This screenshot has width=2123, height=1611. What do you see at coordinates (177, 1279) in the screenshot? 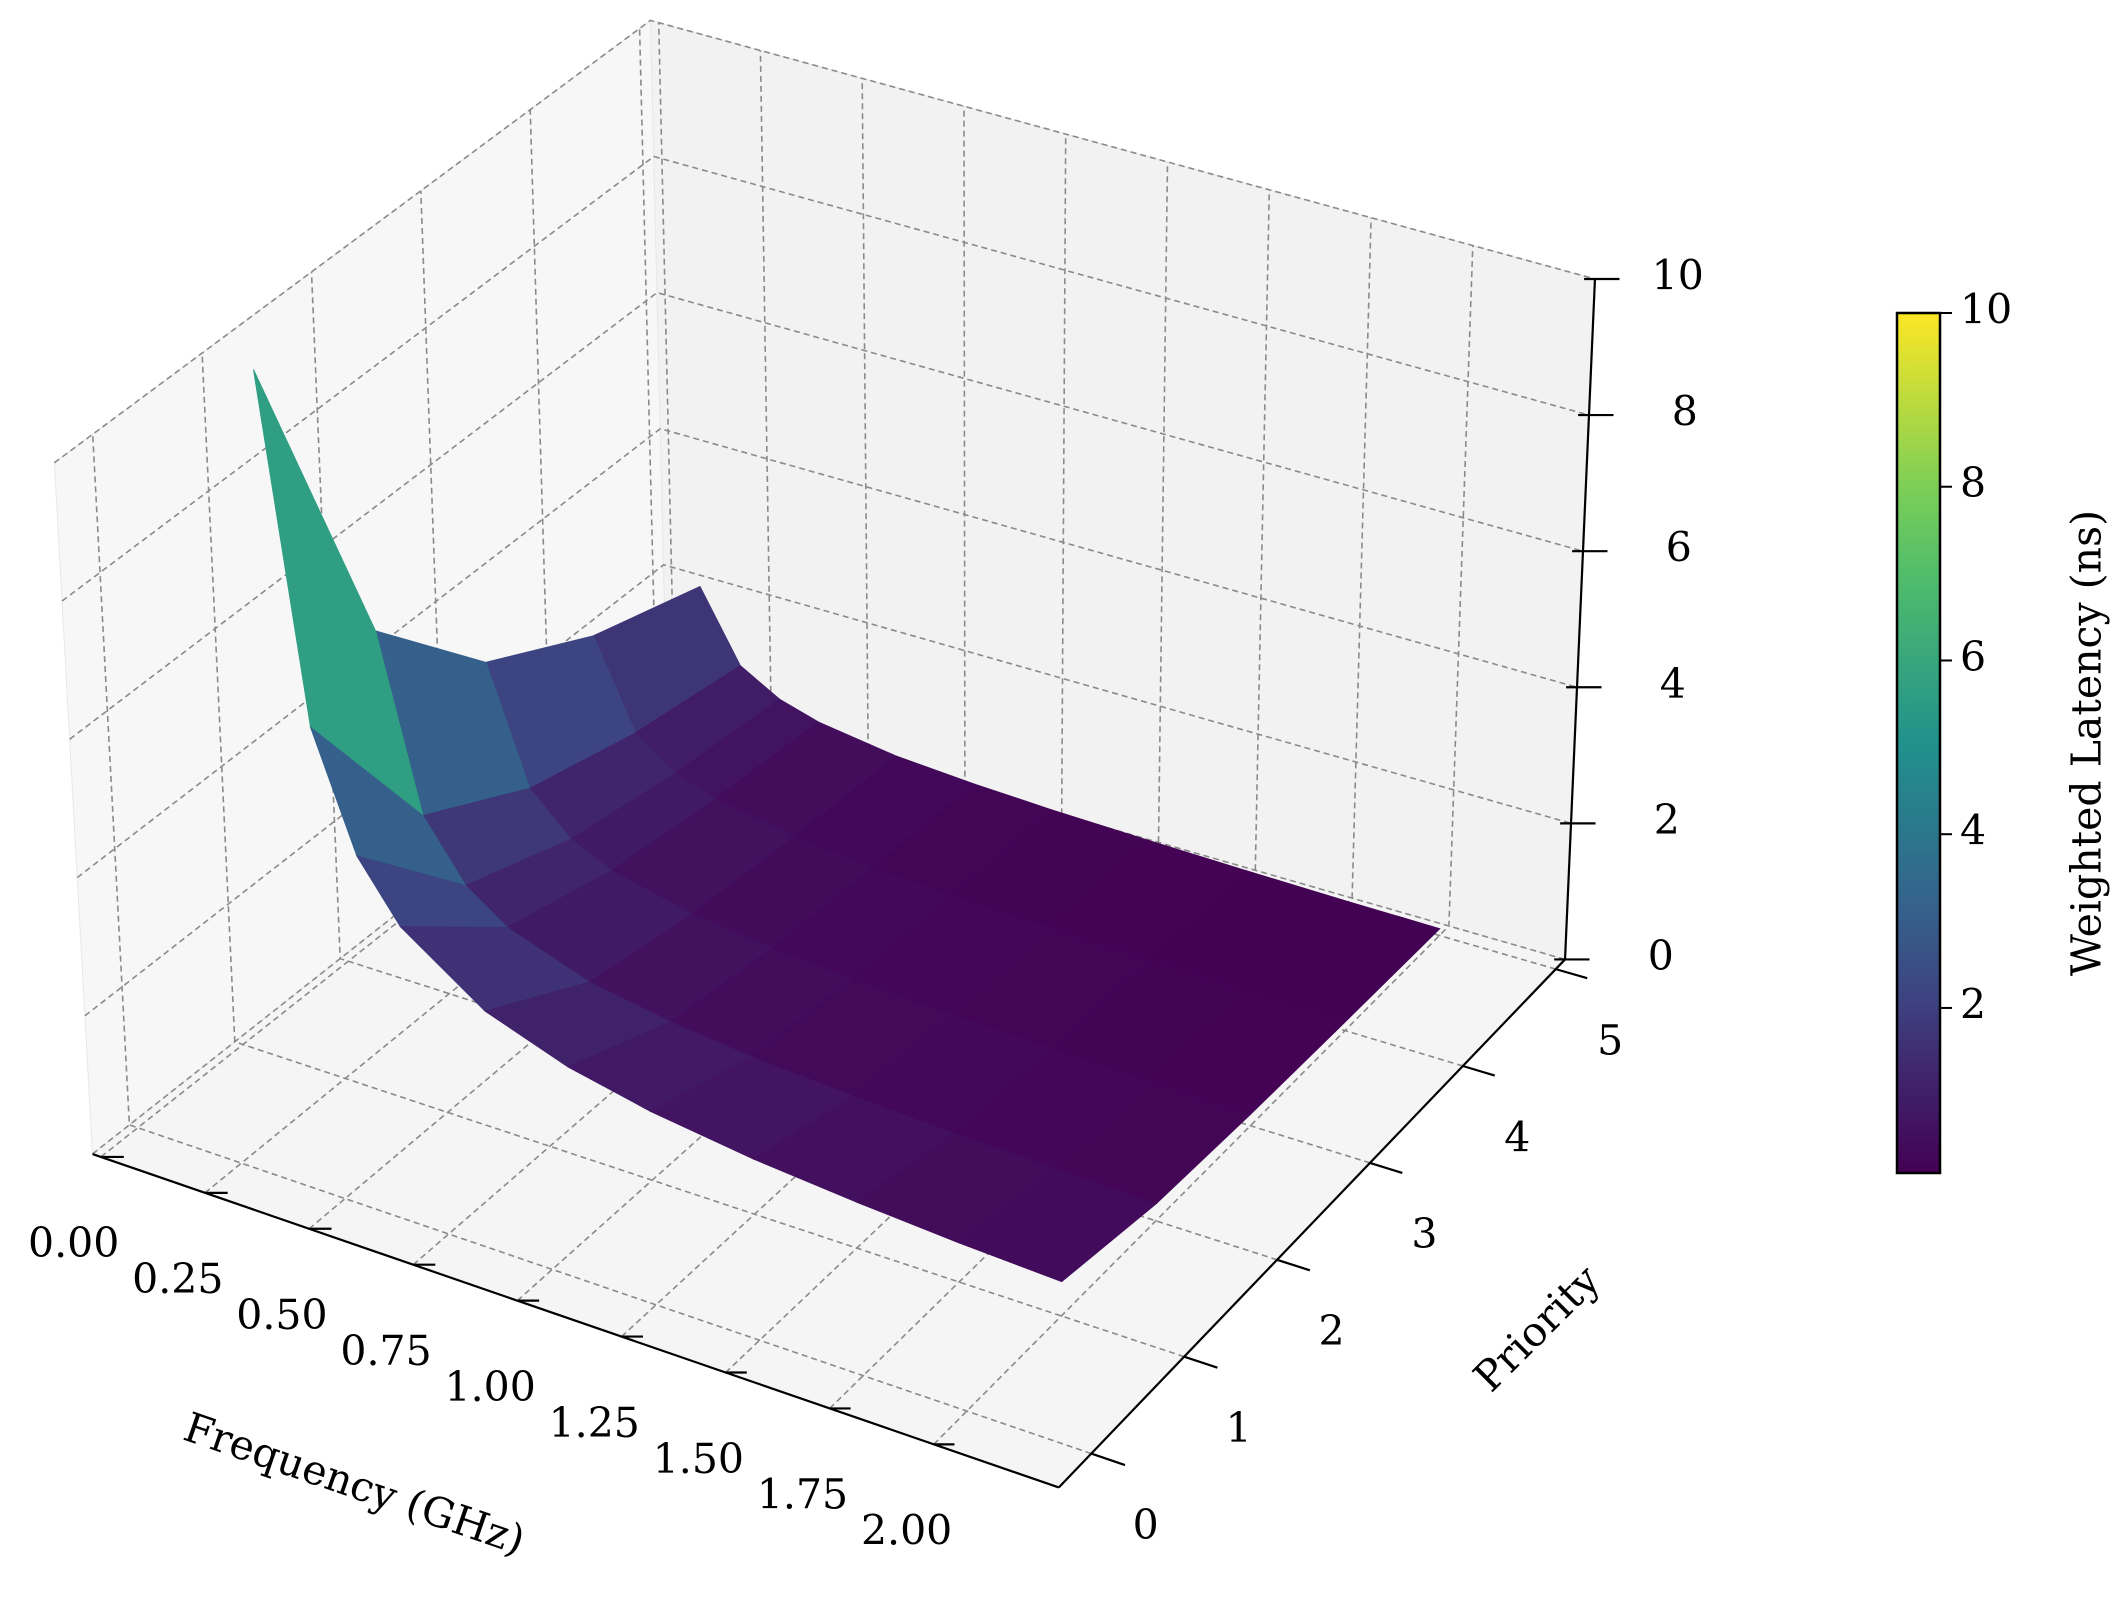
I see `x-tick-label: 0.25` at bounding box center [177, 1279].